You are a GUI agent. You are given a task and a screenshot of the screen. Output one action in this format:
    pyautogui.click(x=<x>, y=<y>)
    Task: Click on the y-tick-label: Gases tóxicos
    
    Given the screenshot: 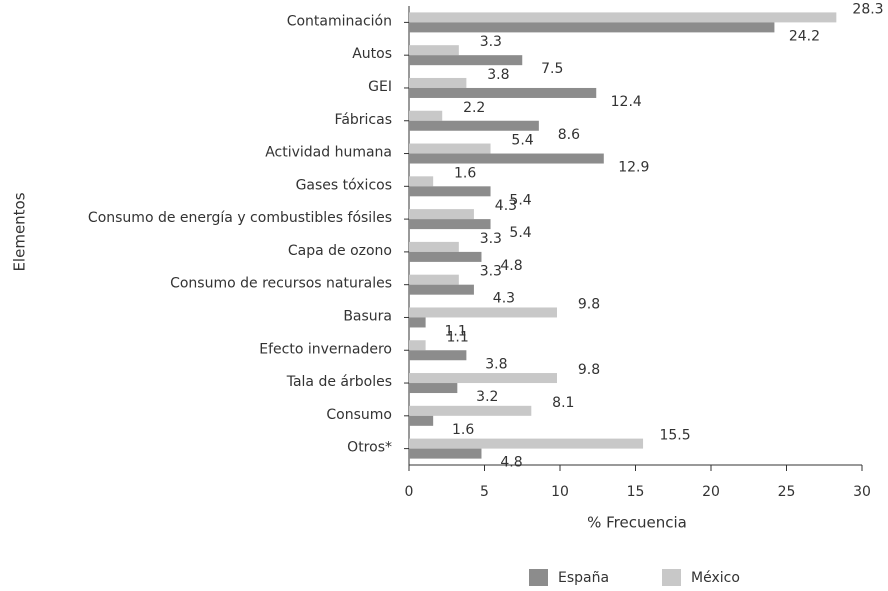 What is the action you would take?
    pyautogui.click(x=344, y=185)
    